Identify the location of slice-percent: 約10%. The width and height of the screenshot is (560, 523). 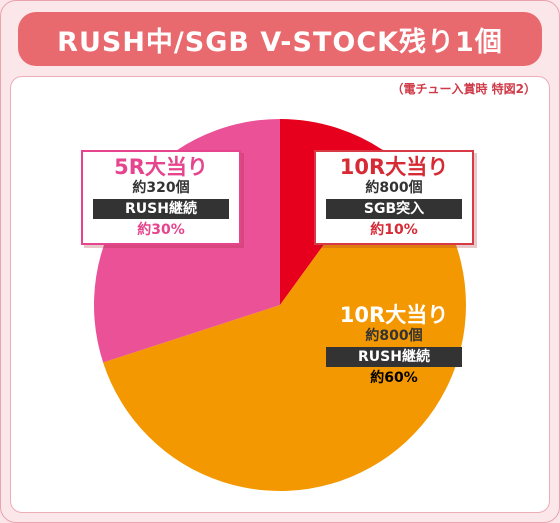
(394, 230).